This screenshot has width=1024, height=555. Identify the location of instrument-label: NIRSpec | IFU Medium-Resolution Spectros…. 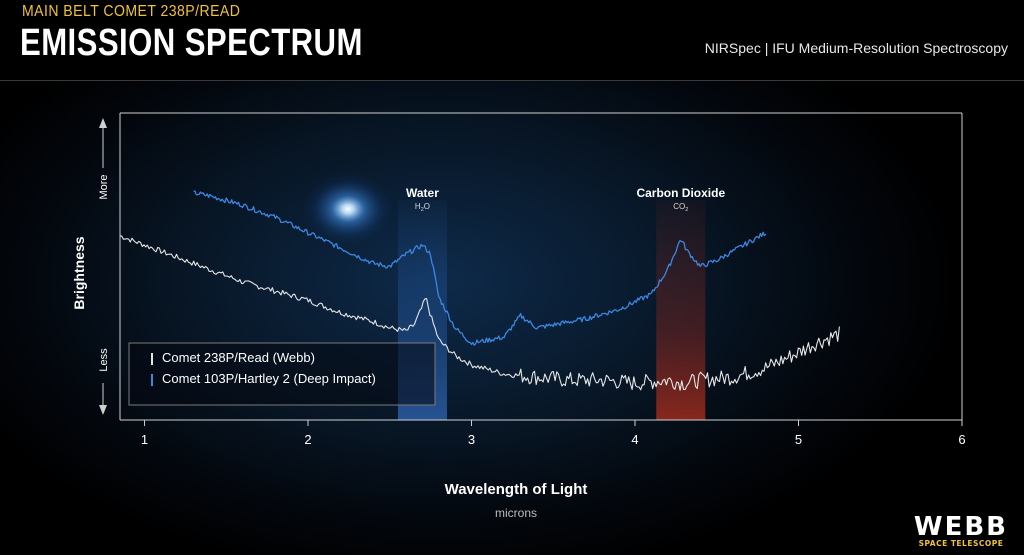
(856, 48).